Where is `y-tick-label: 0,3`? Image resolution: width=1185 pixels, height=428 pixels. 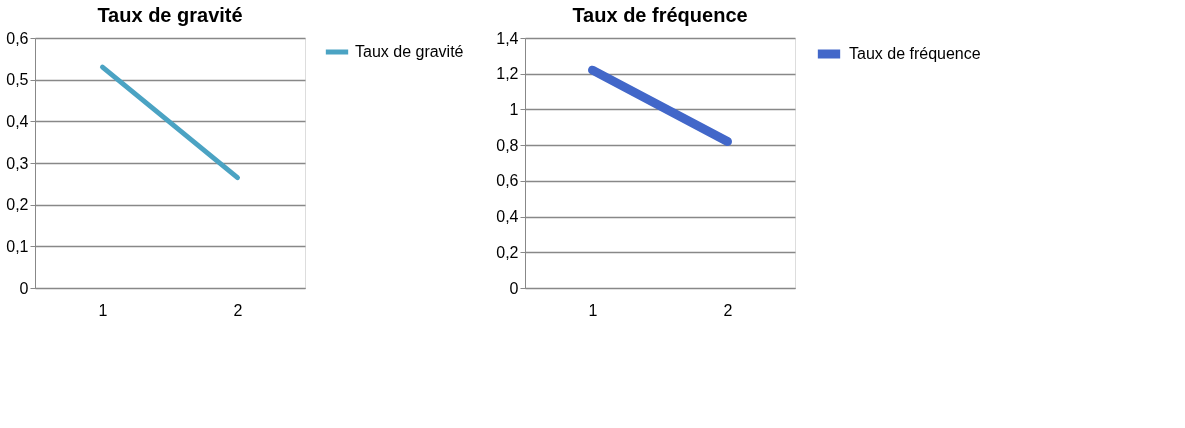 y-tick-label: 0,3 is located at coordinates (17, 163).